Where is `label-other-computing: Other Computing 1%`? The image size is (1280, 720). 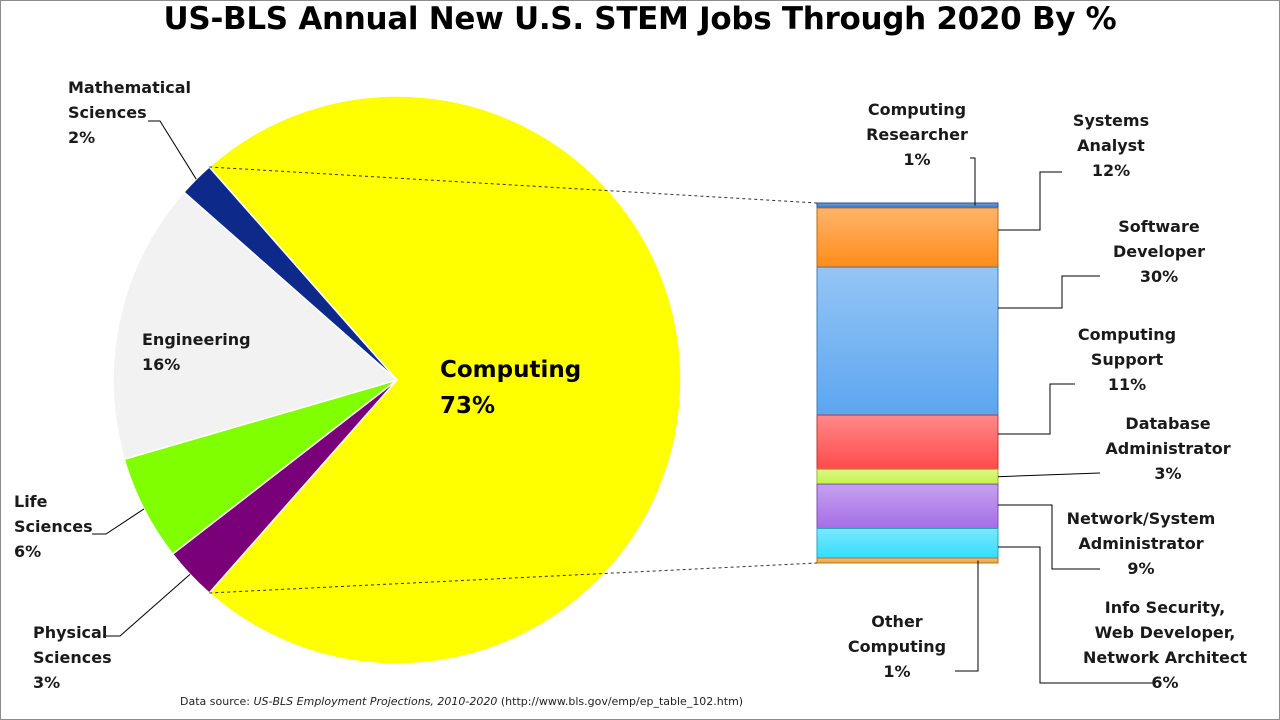
label-other-computing: Other Computing 1% is located at coordinates (897, 646).